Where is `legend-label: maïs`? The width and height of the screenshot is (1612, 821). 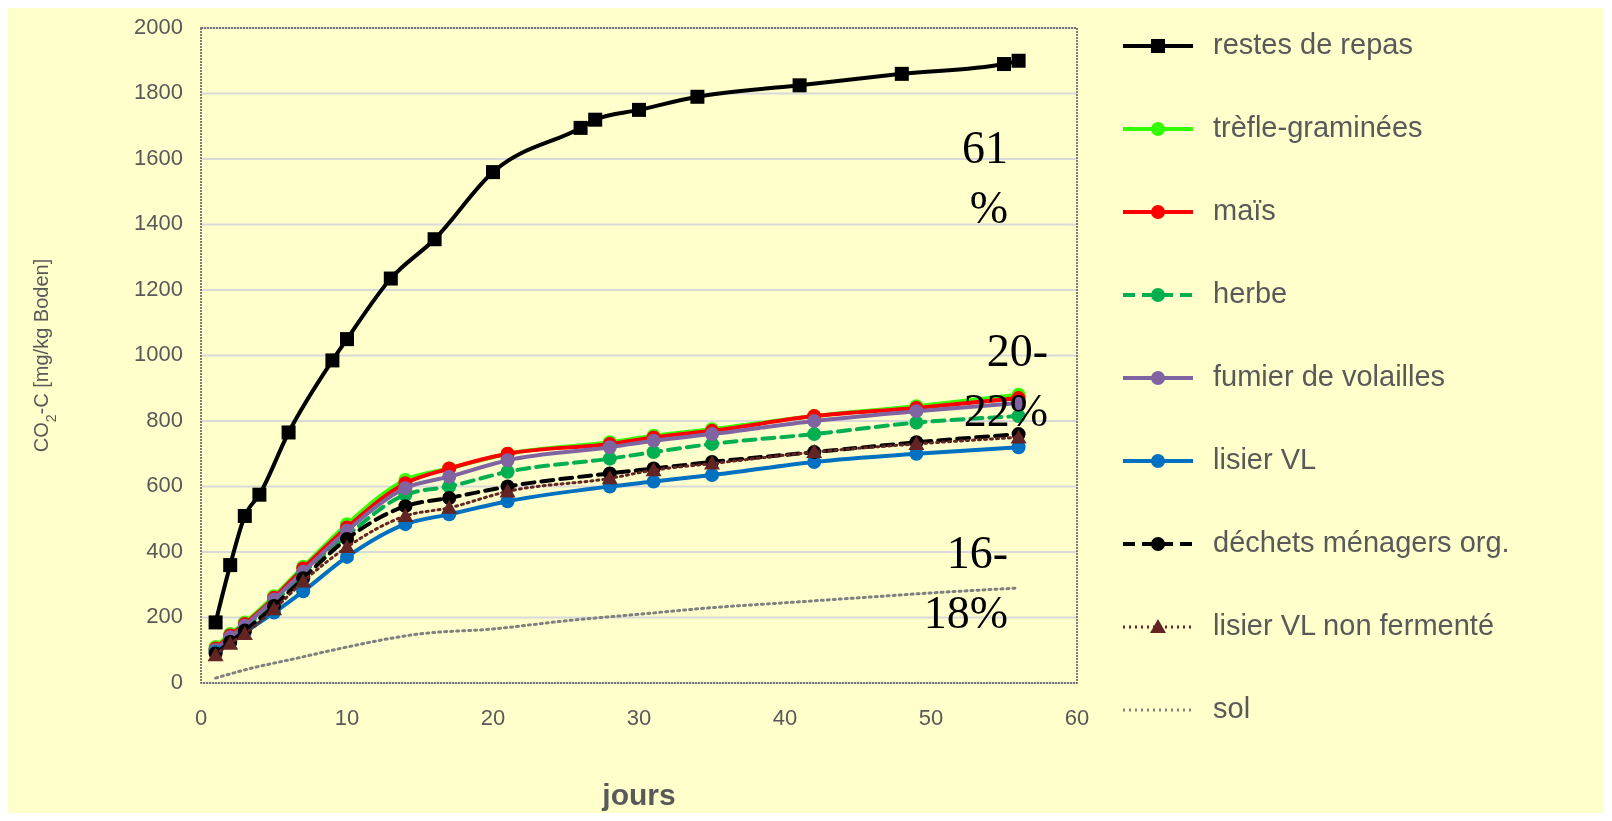
legend-label: maïs is located at coordinates (1244, 209).